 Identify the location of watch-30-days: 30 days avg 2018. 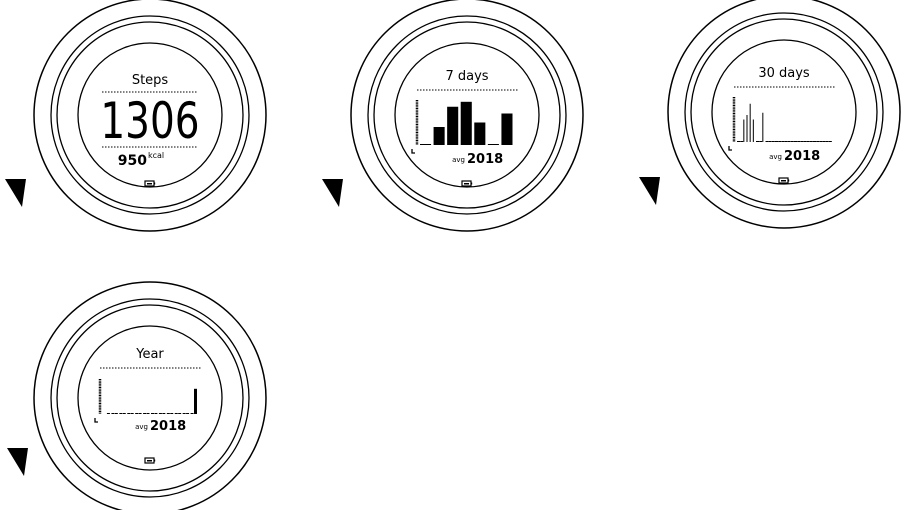
(784, 114).